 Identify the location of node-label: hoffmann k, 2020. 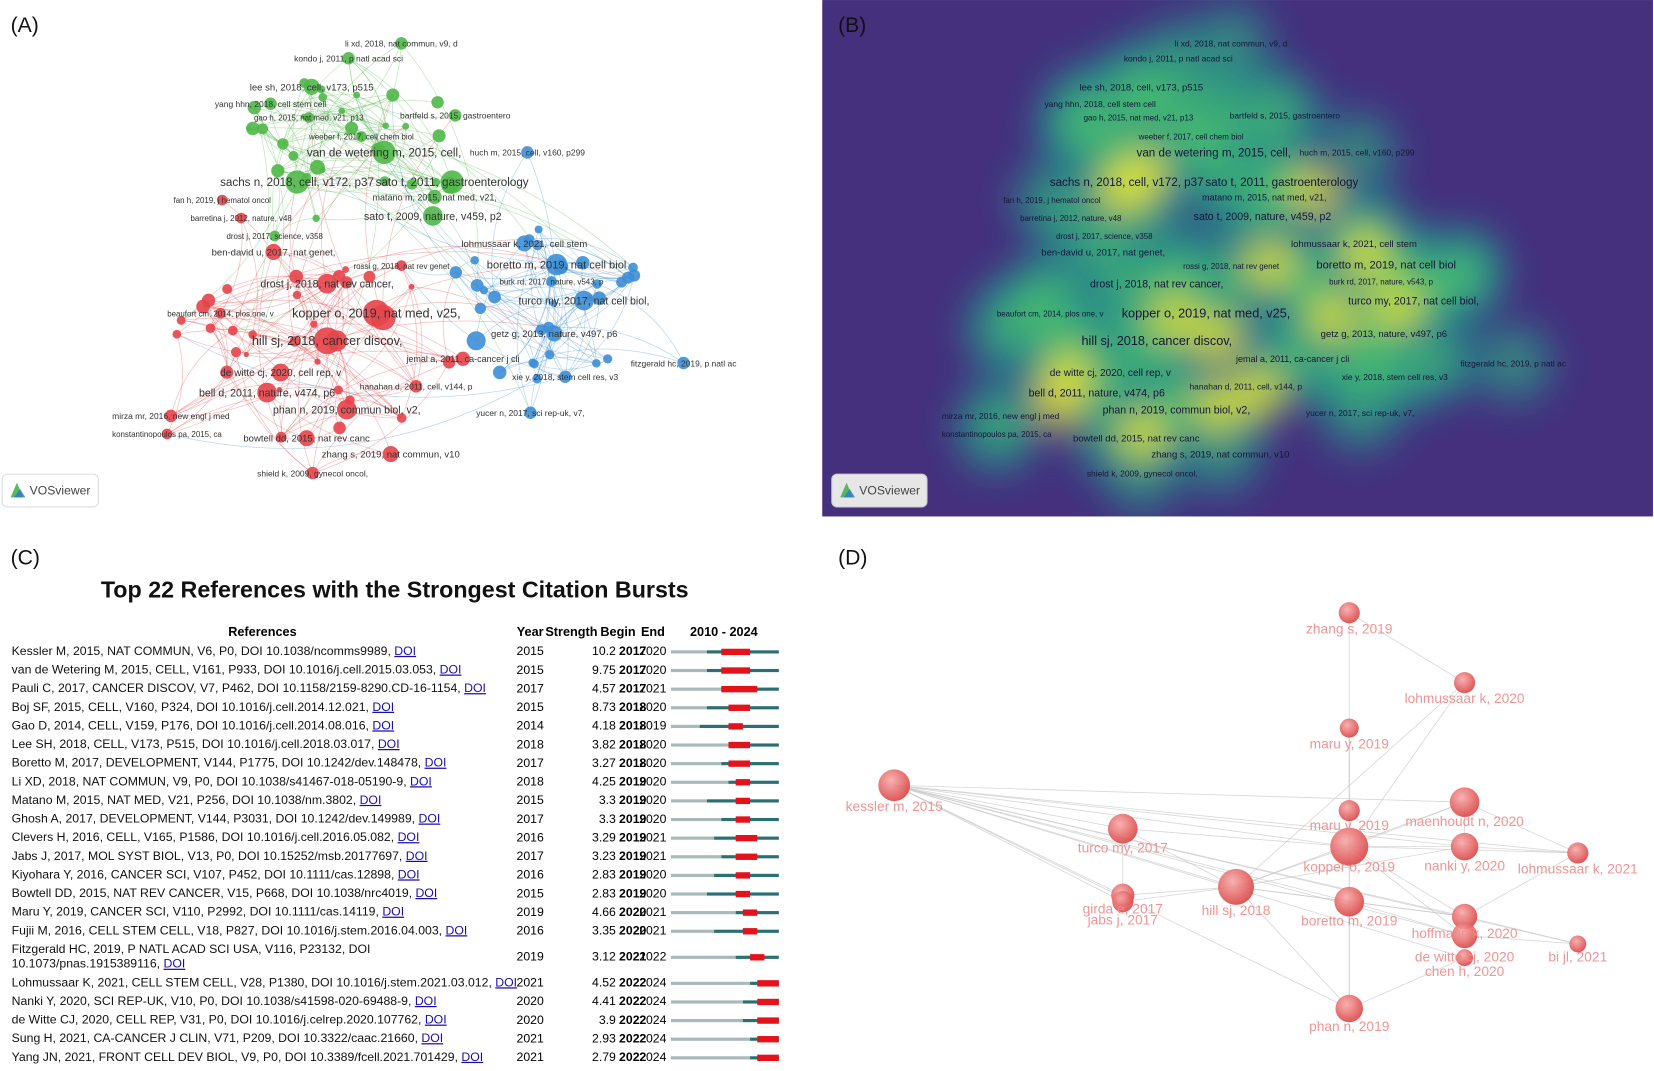
(1465, 933).